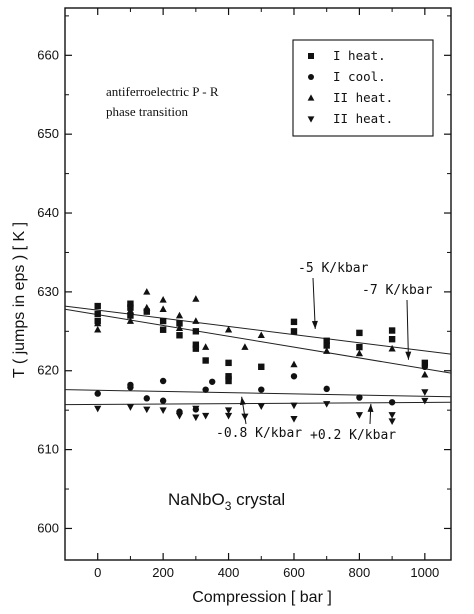 The height and width of the screenshot is (614, 474). Describe the element at coordinates (333, 268) in the screenshot. I see `annotation-label: -5 K/kbar` at that location.